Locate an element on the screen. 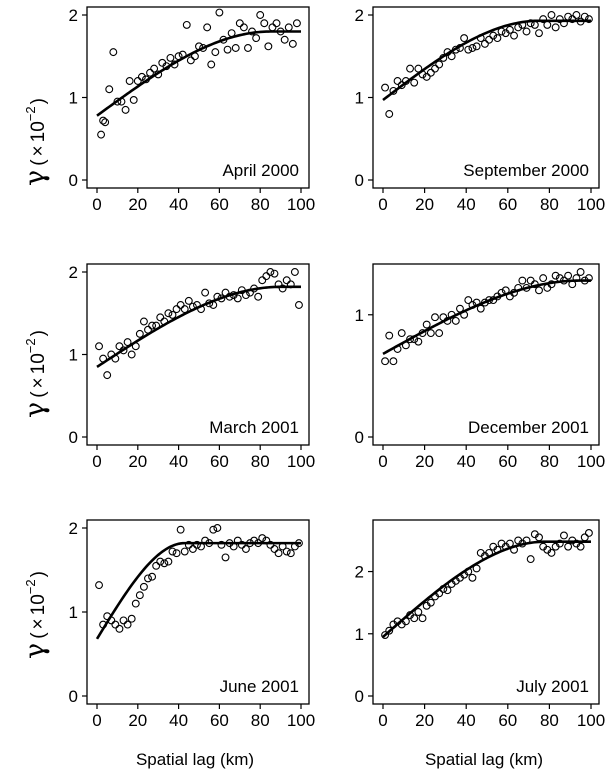 Image resolution: width=605 pixels, height=775 pixels. y-axis-label-row-2: γ(×10−2) is located at coordinates (35, 374).